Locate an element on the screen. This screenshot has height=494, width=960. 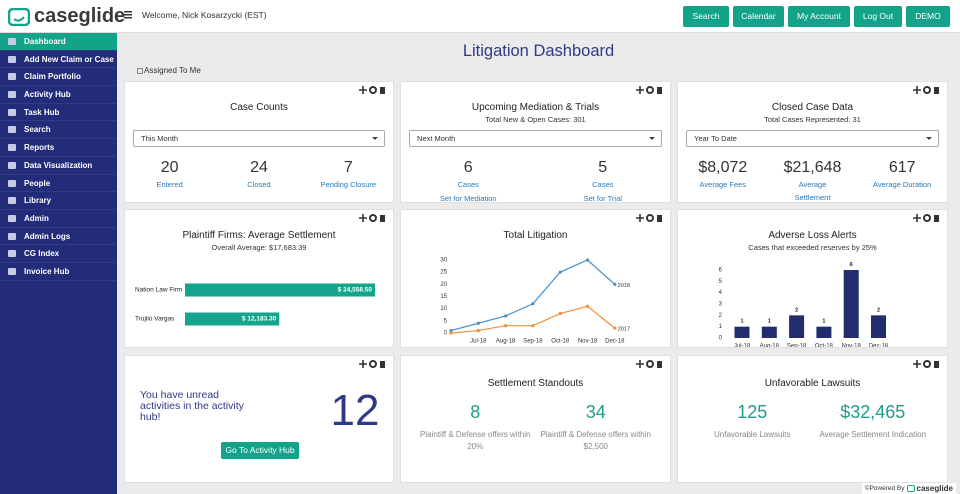
period-select: Next Month is located at coordinates (535, 138).